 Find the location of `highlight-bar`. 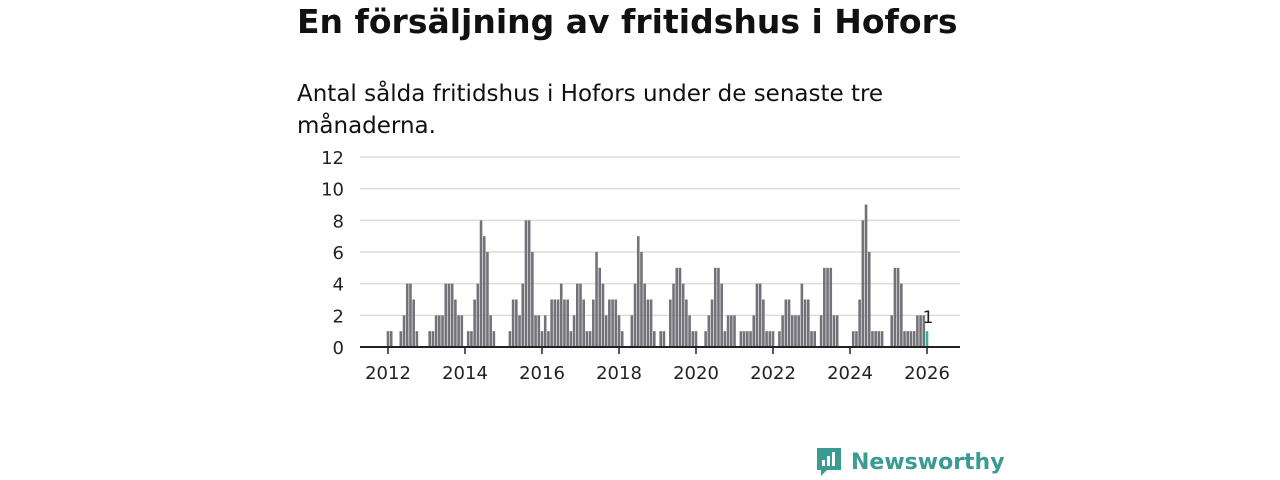

highlight-bar is located at coordinates (927, 339).